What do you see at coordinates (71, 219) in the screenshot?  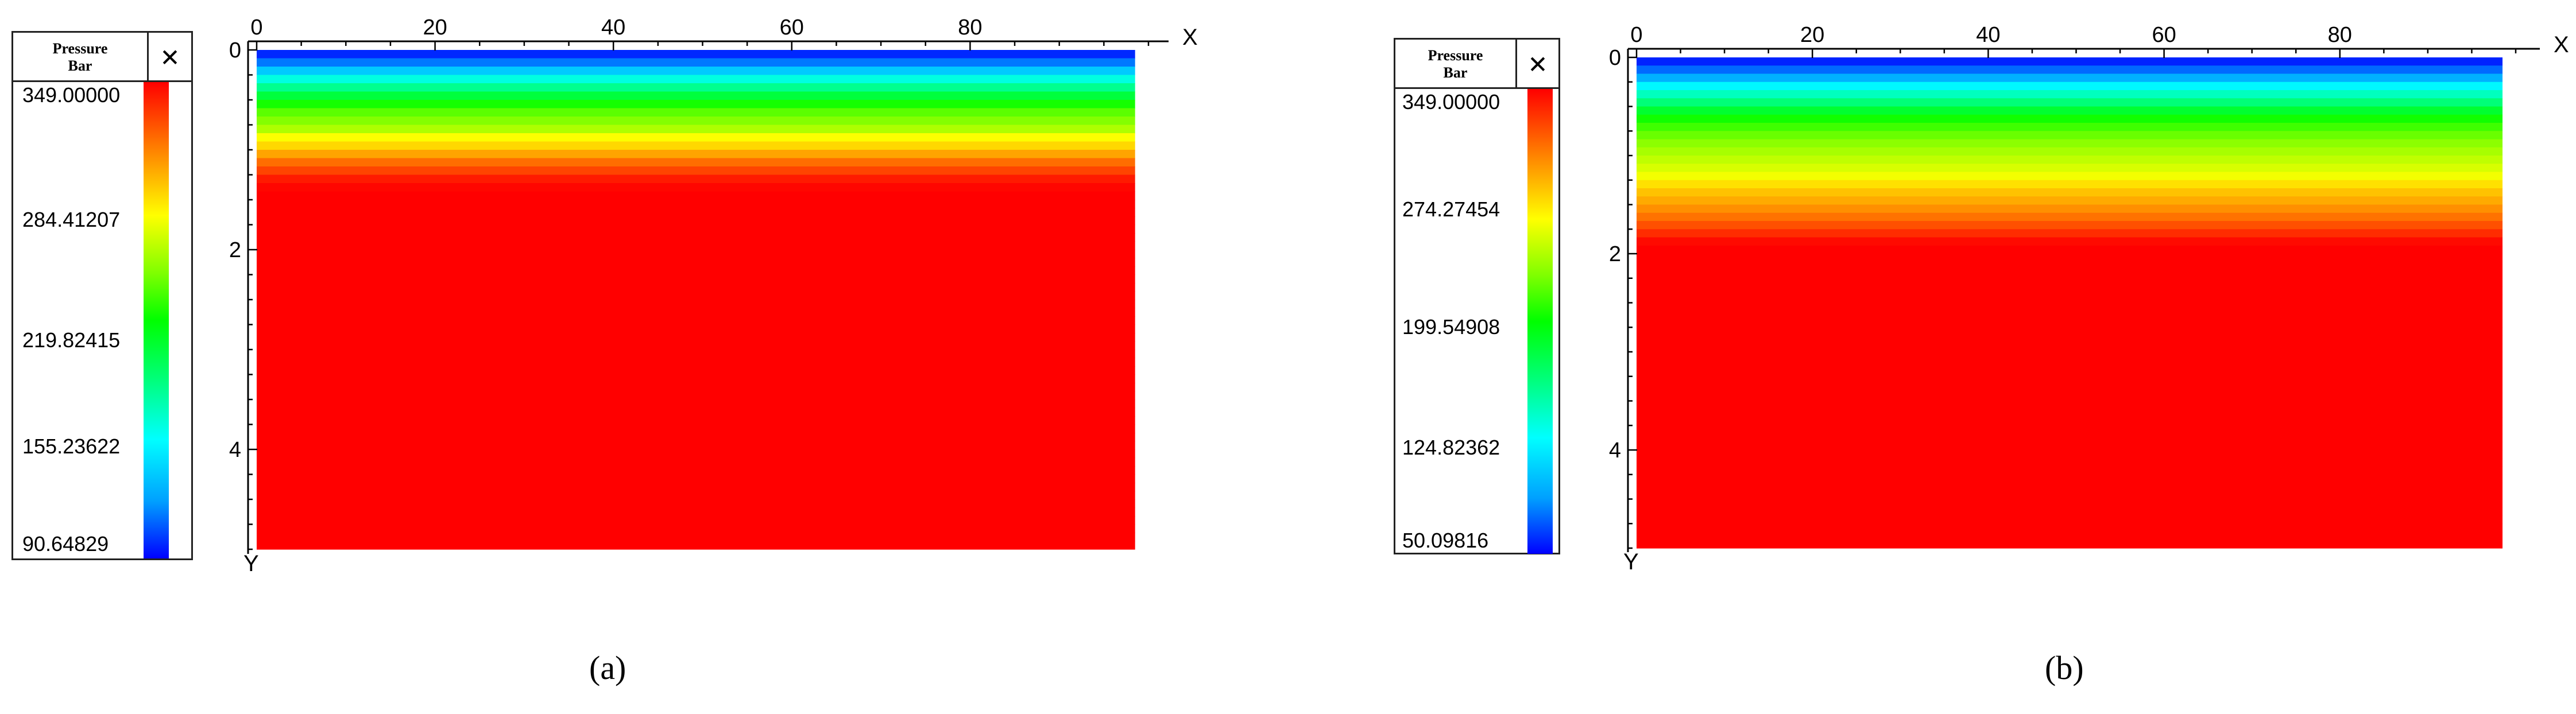 I see `colorbar-label-1: 284.41207` at bounding box center [71, 219].